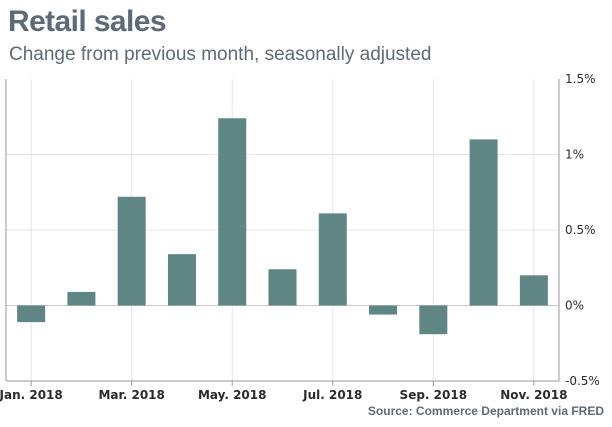 The width and height of the screenshot is (612, 427). I want to click on bar-jun-2018, so click(282, 287).